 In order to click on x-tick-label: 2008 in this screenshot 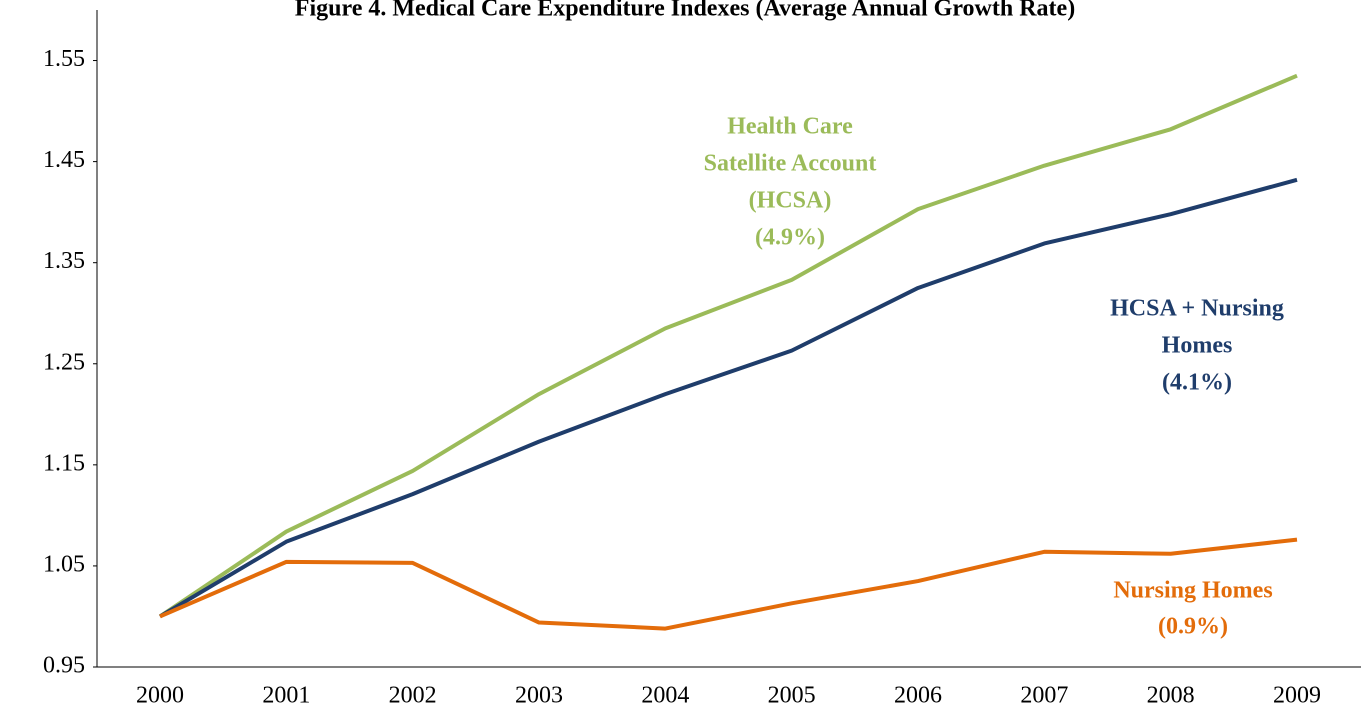, I will do `click(1171, 696)`.